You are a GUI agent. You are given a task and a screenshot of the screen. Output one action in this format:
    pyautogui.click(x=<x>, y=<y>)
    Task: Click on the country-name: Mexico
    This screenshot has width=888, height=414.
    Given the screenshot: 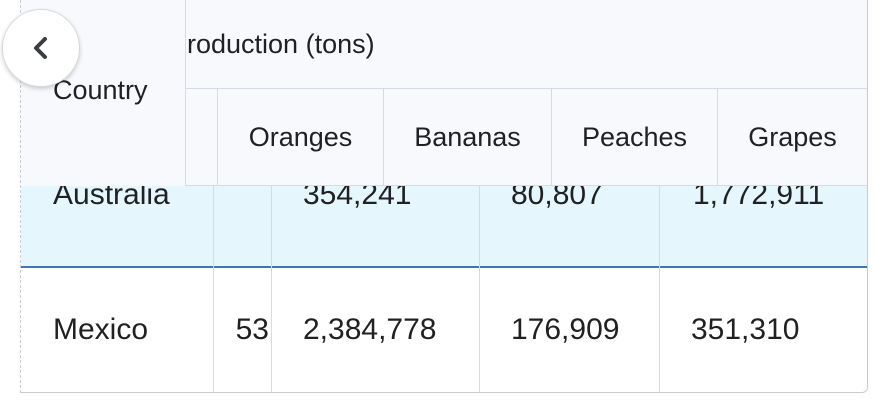 What is the action you would take?
    pyautogui.click(x=101, y=329)
    